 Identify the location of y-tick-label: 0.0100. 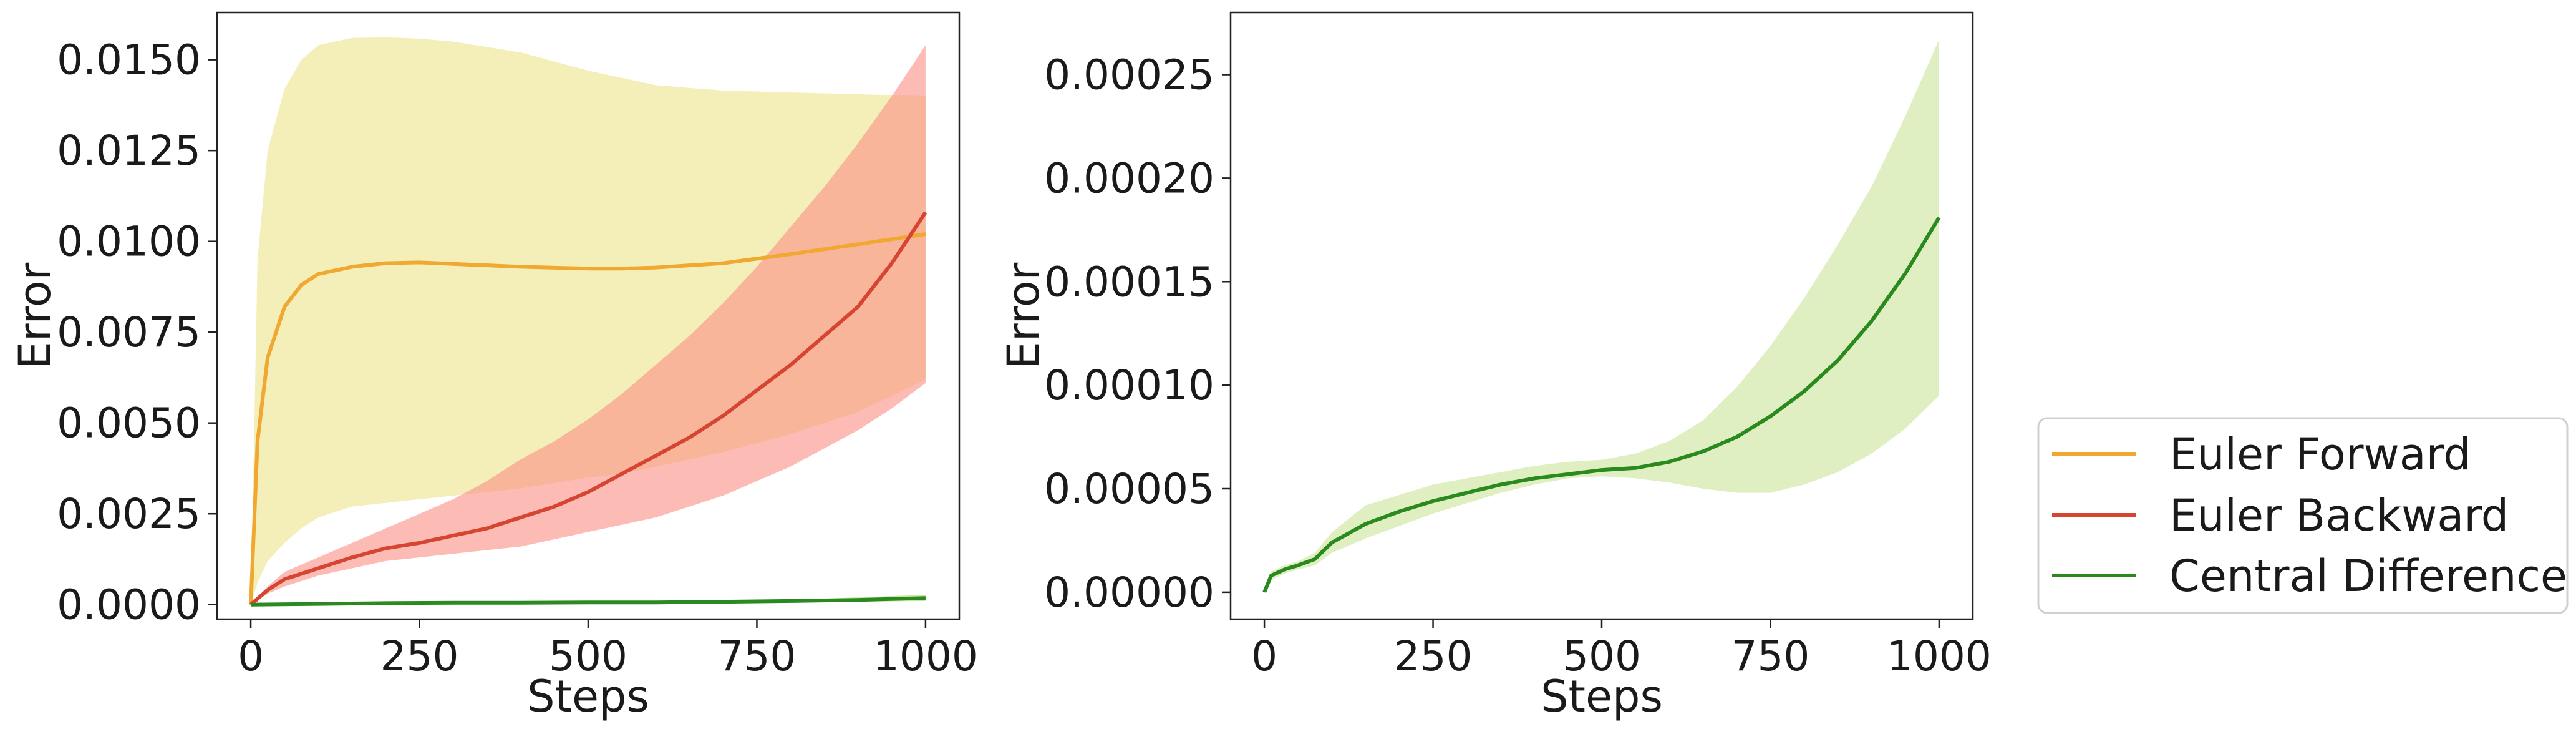
(129, 242).